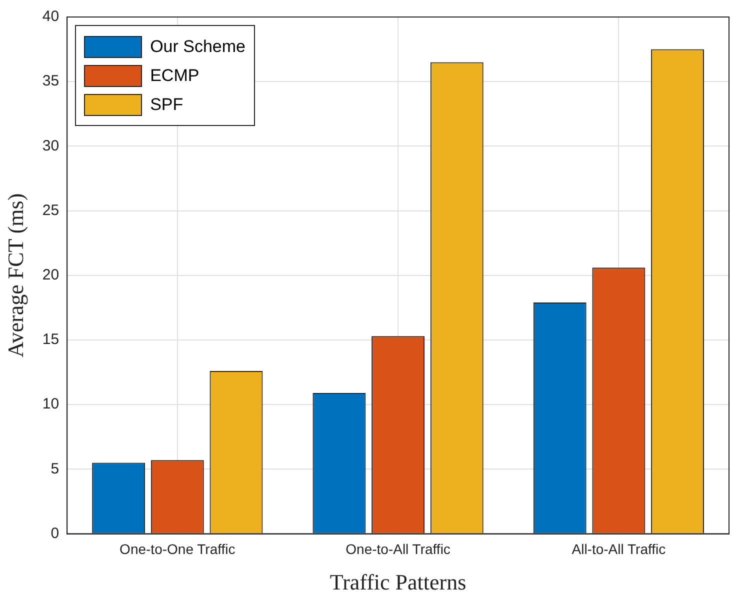 This screenshot has width=739, height=601. What do you see at coordinates (51, 339) in the screenshot?
I see `y-tick-label: 15` at bounding box center [51, 339].